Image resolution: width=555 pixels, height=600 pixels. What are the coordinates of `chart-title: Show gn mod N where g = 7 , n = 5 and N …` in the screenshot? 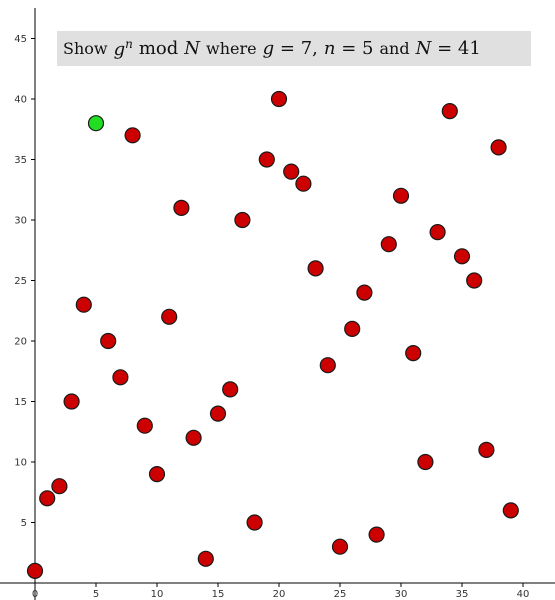 It's located at (294, 48).